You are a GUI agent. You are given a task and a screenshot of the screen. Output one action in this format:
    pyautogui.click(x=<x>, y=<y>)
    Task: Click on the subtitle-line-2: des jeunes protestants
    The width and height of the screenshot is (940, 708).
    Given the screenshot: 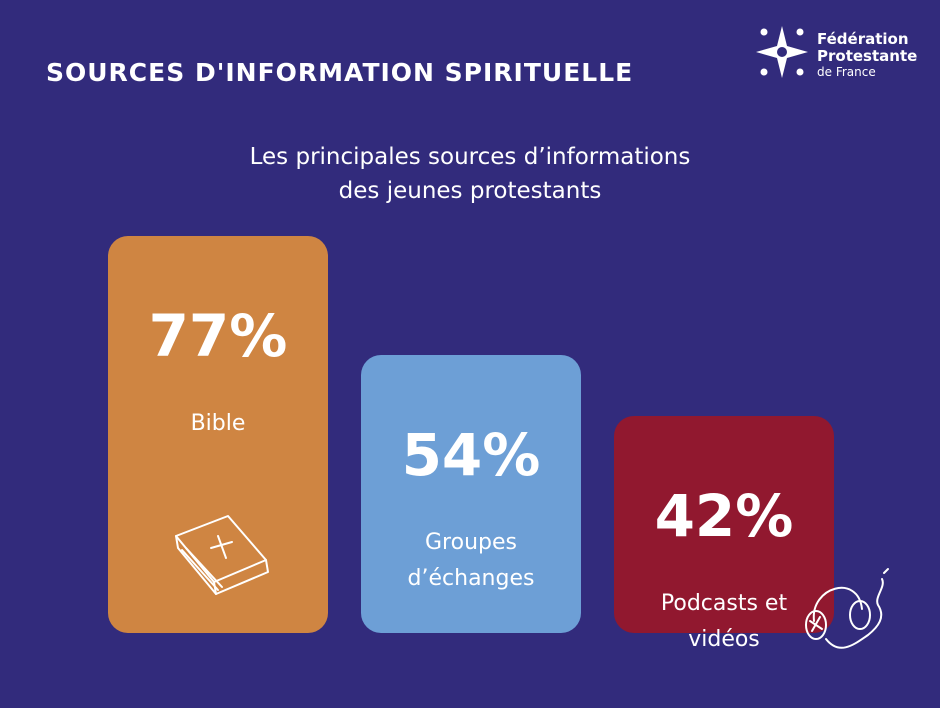 What is the action you would take?
    pyautogui.click(x=470, y=191)
    